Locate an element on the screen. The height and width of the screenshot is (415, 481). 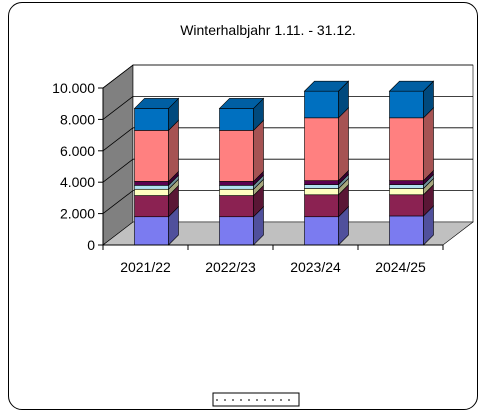
x-tick-label: 2023/24 is located at coordinates (315, 267).